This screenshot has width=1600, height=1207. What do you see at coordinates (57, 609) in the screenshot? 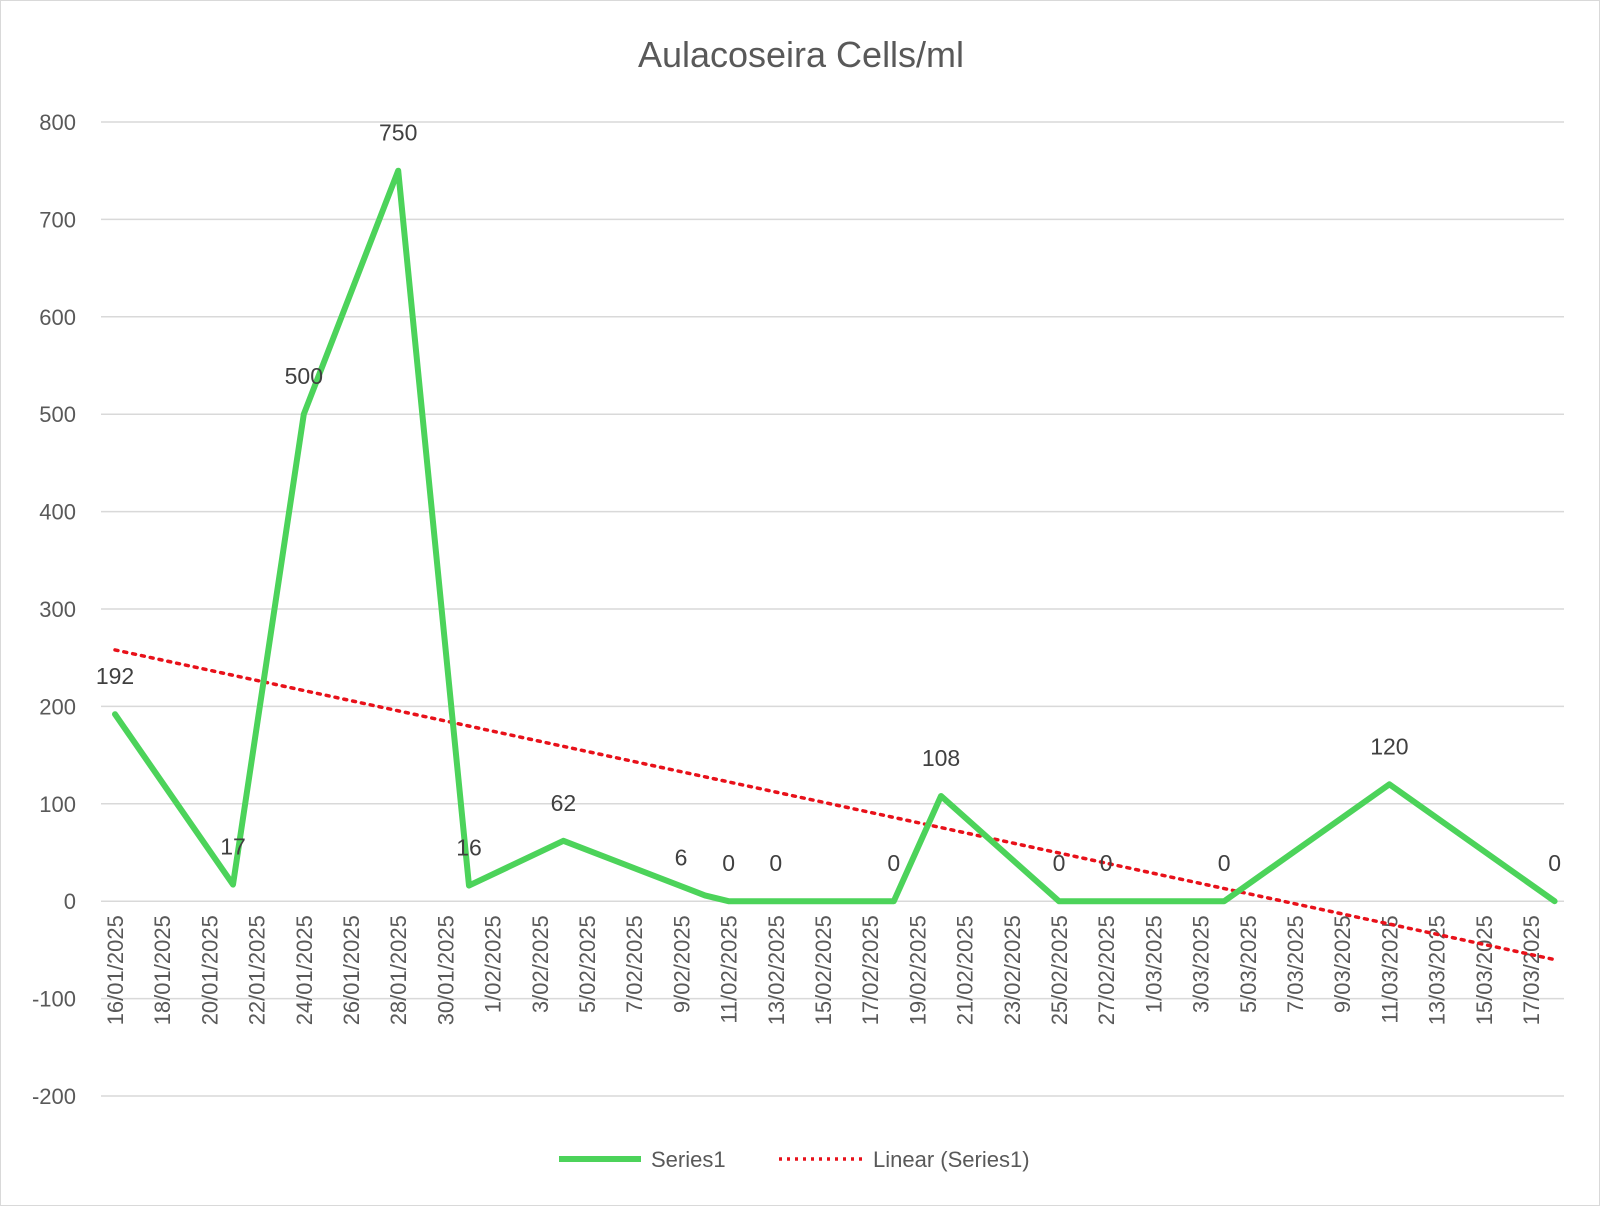
I see `y-tick-label-300: 300` at bounding box center [57, 609].